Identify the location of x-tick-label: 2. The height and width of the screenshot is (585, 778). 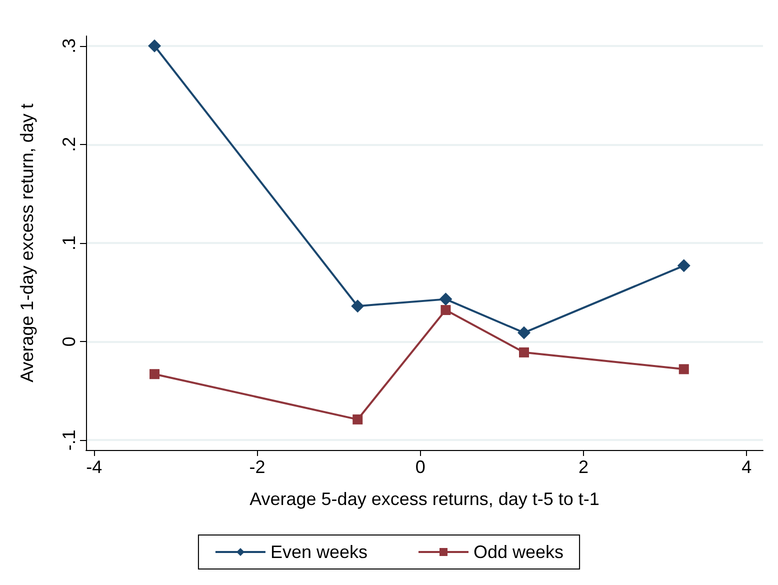
(583, 467).